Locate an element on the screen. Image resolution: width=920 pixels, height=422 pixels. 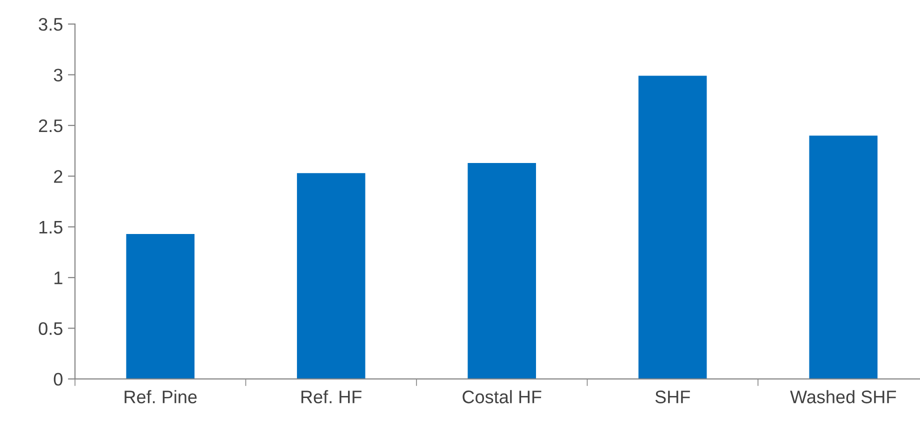
y-tick-label: 1.5 is located at coordinates (50, 227).